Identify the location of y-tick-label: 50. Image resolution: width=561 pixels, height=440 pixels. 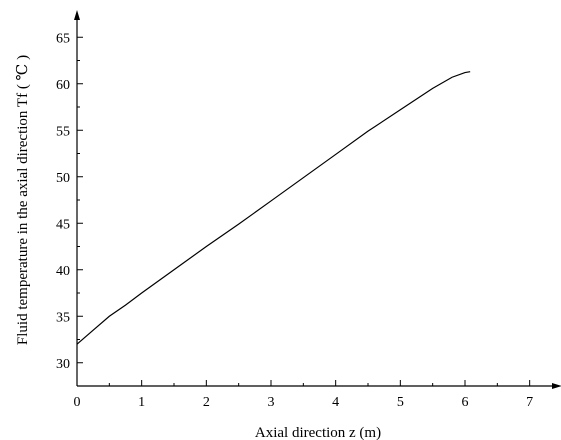
(63, 178).